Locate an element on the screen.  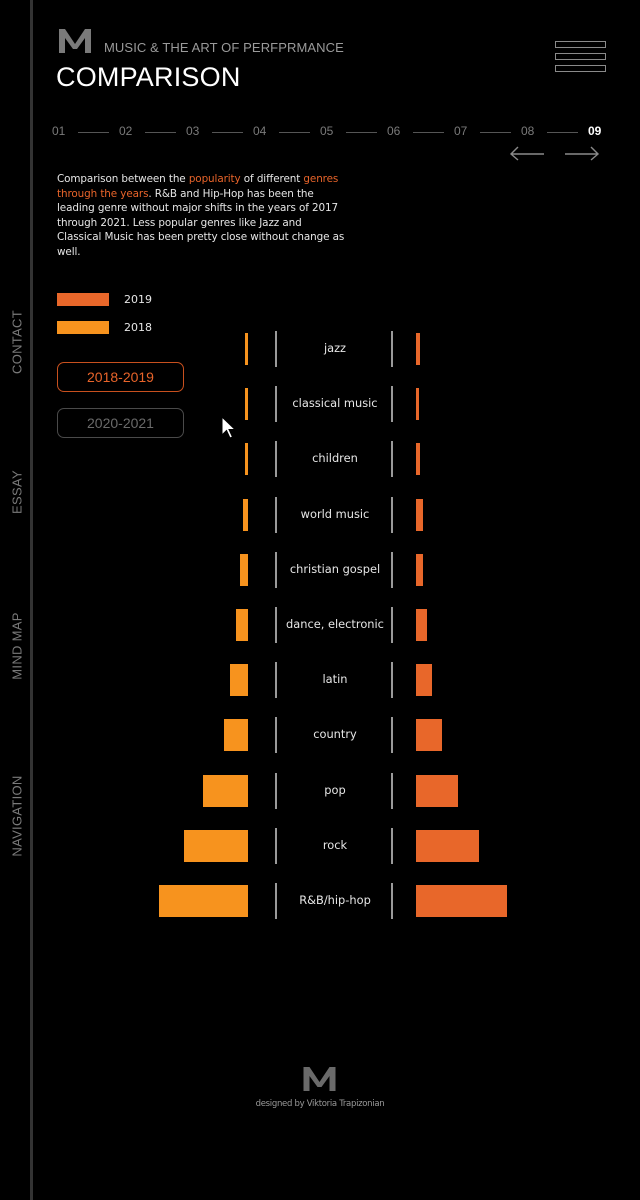
description-highlight: genres through the years is located at coordinates (198, 186).